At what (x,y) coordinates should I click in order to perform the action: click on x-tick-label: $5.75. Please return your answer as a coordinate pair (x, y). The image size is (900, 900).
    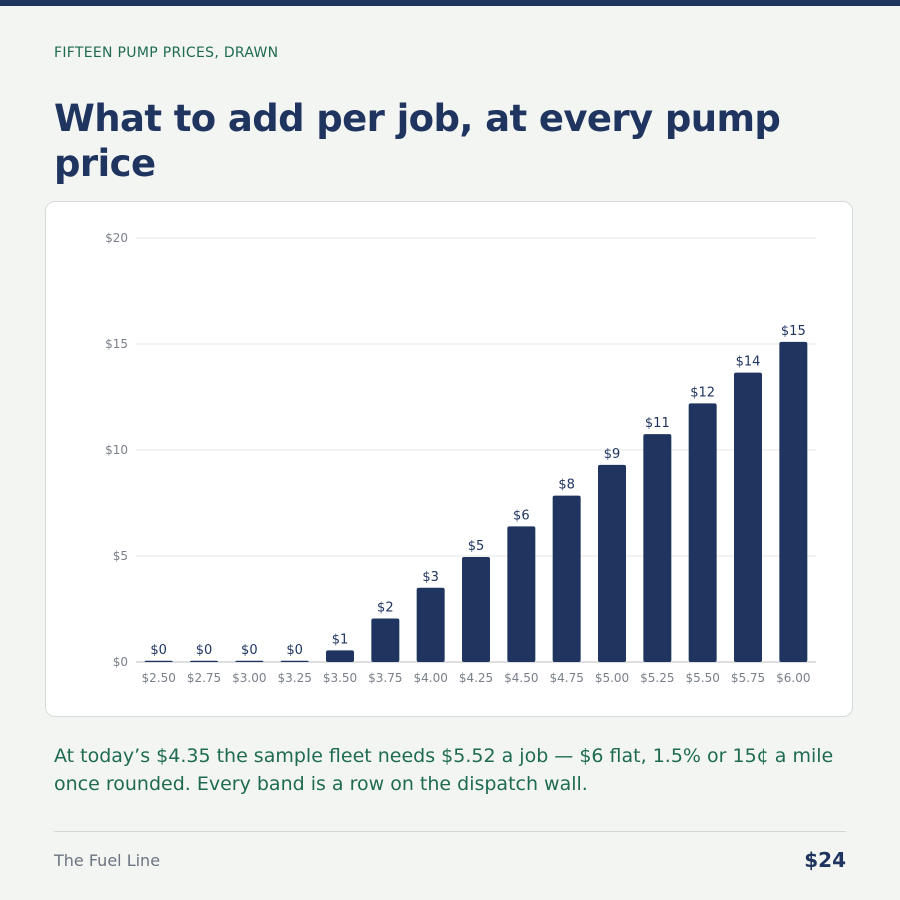
    Looking at the image, I should click on (748, 678).